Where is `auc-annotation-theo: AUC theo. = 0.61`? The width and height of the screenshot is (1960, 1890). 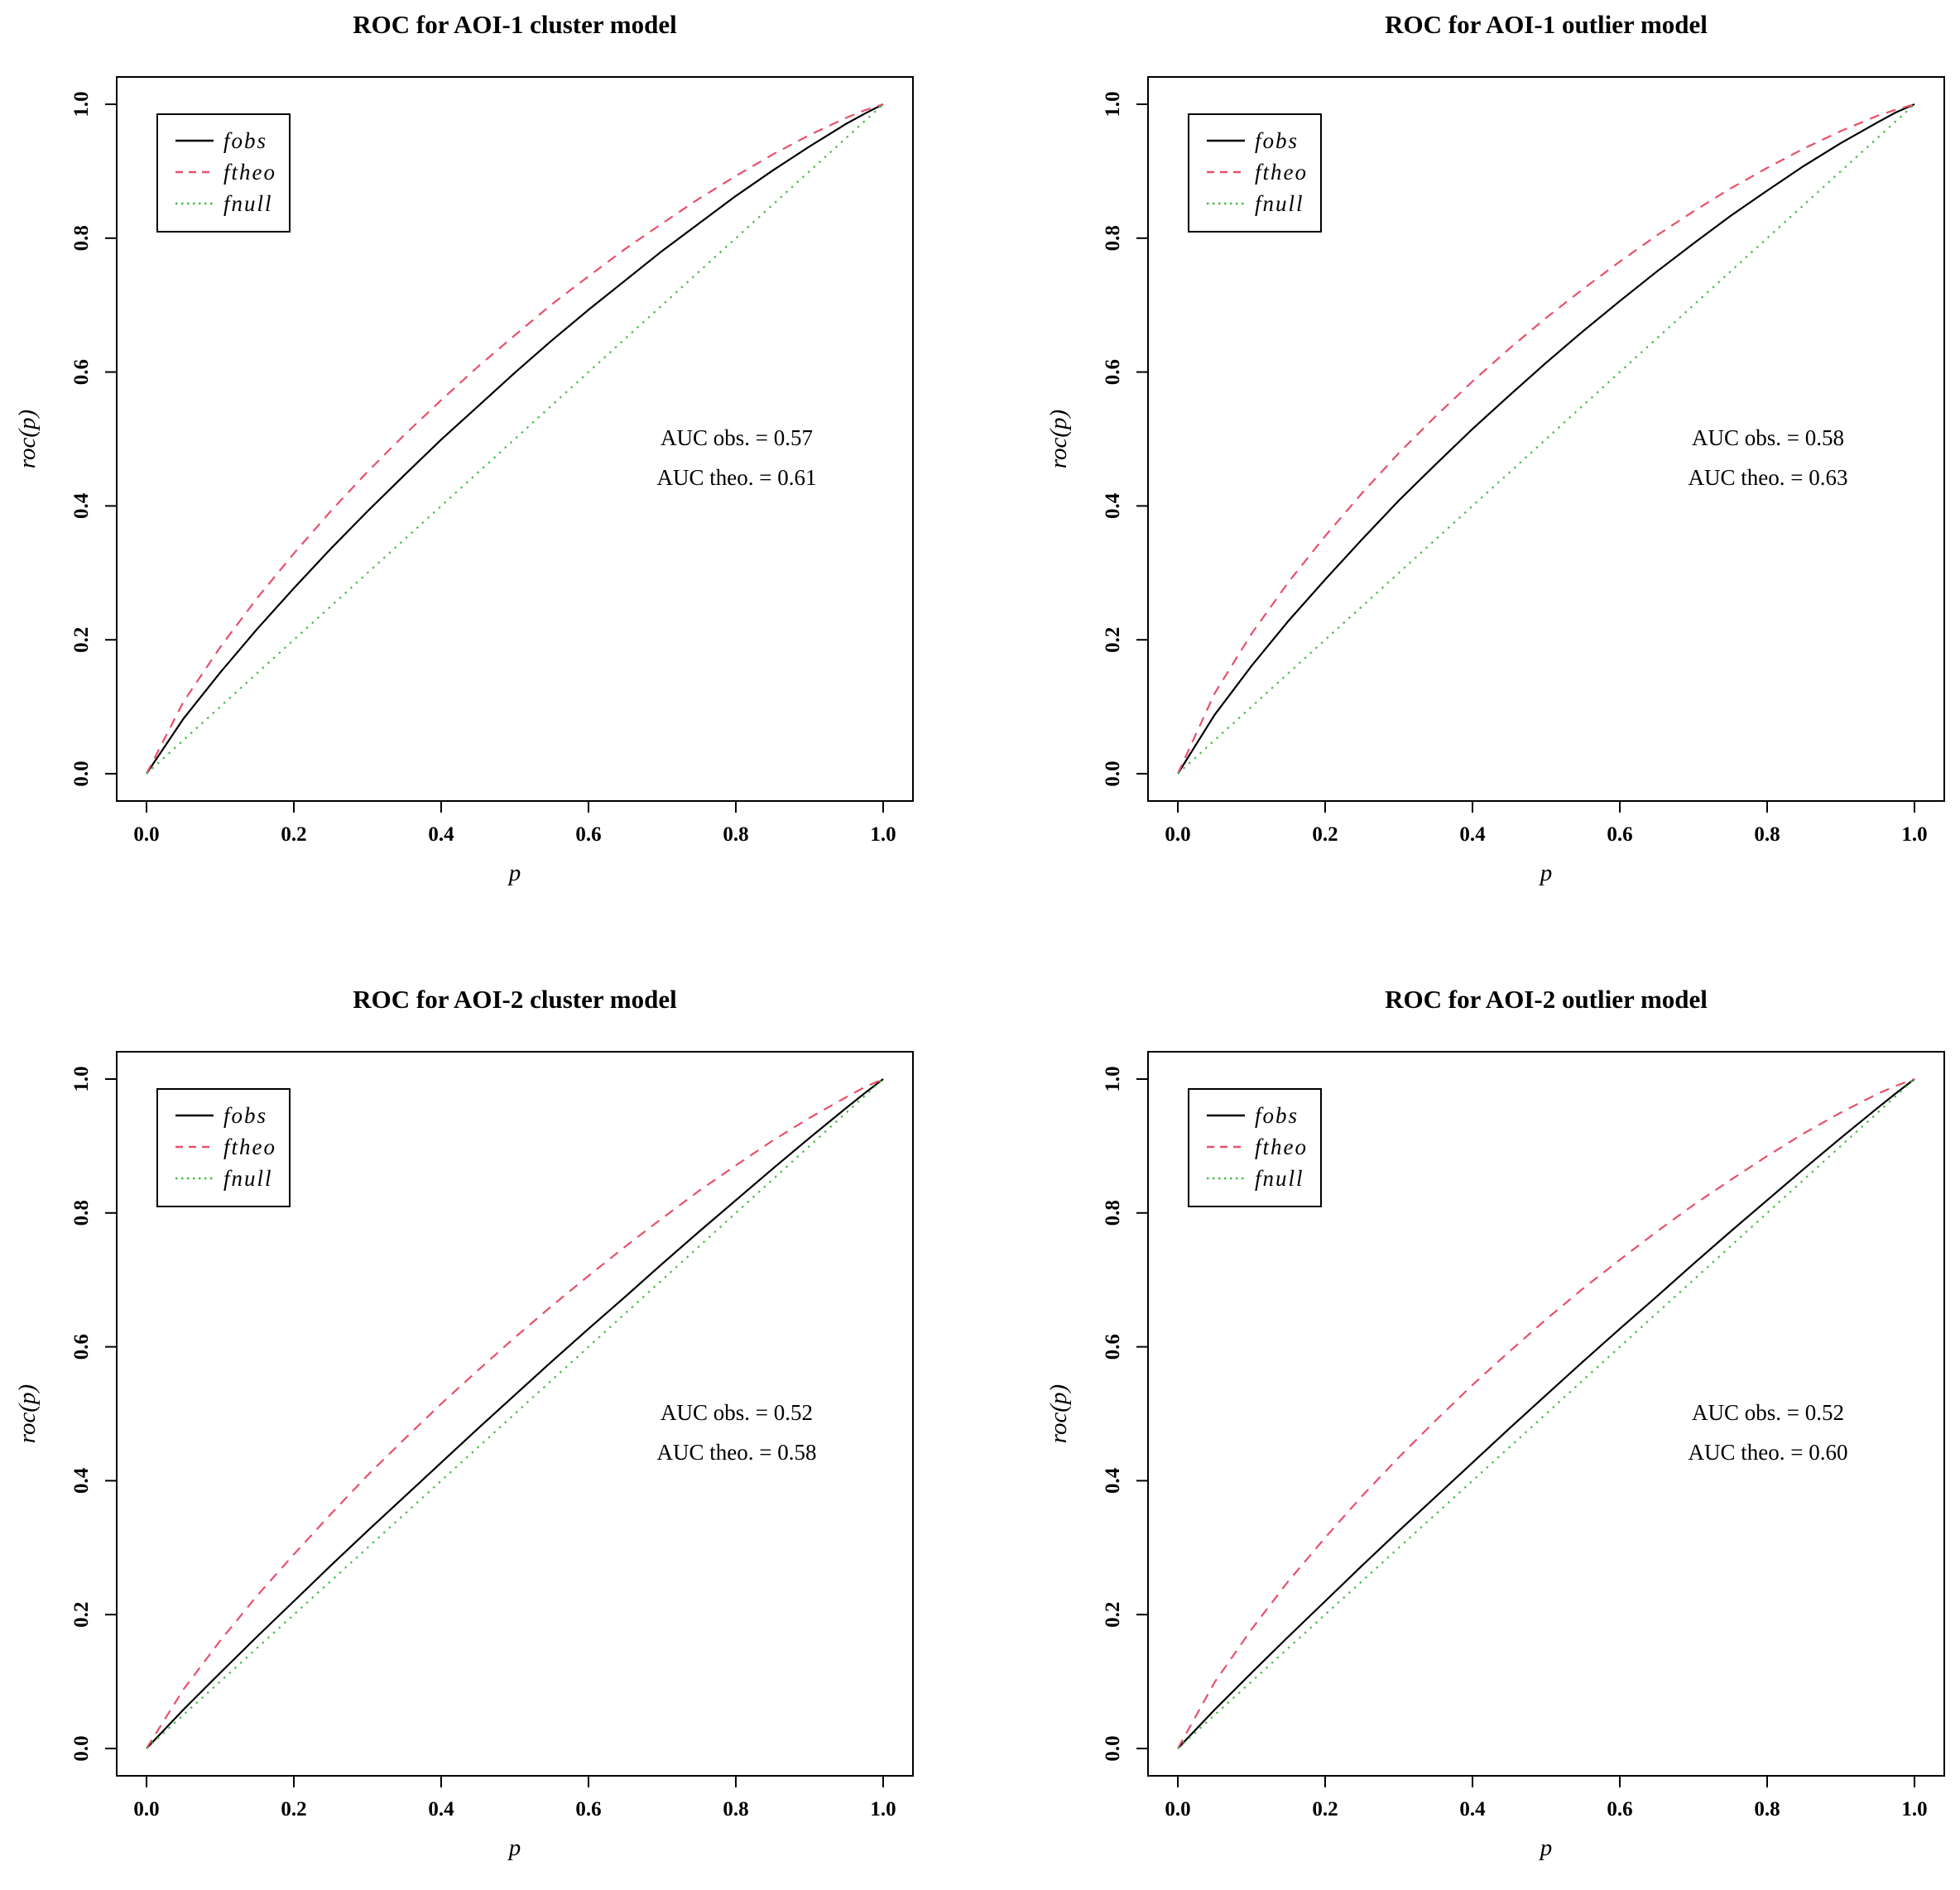
auc-annotation-theo: AUC theo. = 0.61 is located at coordinates (737, 477).